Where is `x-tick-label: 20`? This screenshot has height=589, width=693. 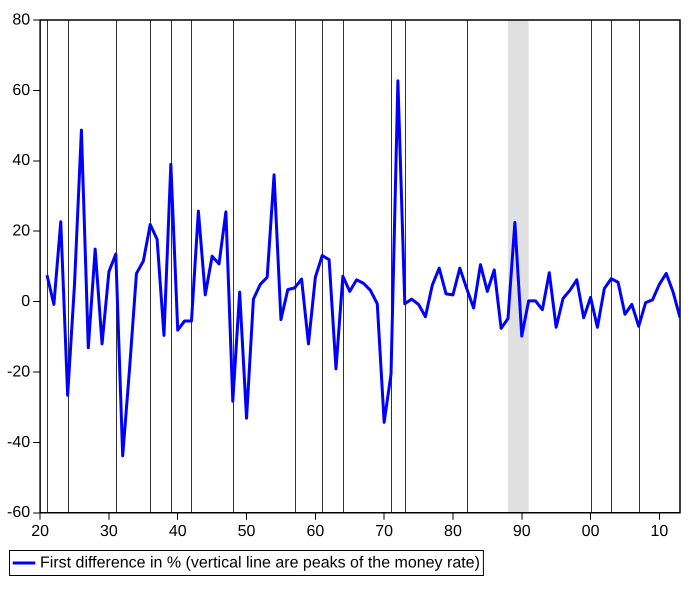
x-tick-label: 20 is located at coordinates (40, 531).